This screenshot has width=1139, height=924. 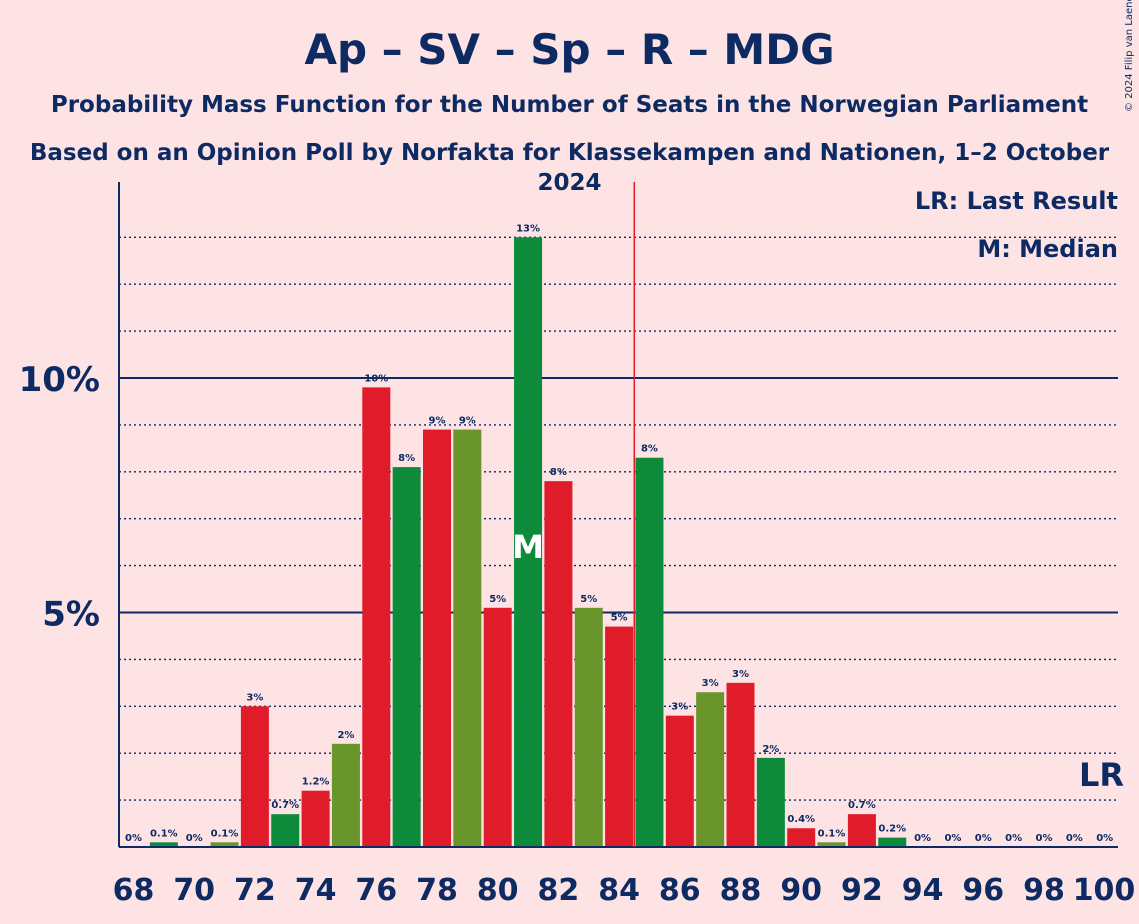 What do you see at coordinates (801, 890) in the screenshot?
I see `x-tick-label: 90` at bounding box center [801, 890].